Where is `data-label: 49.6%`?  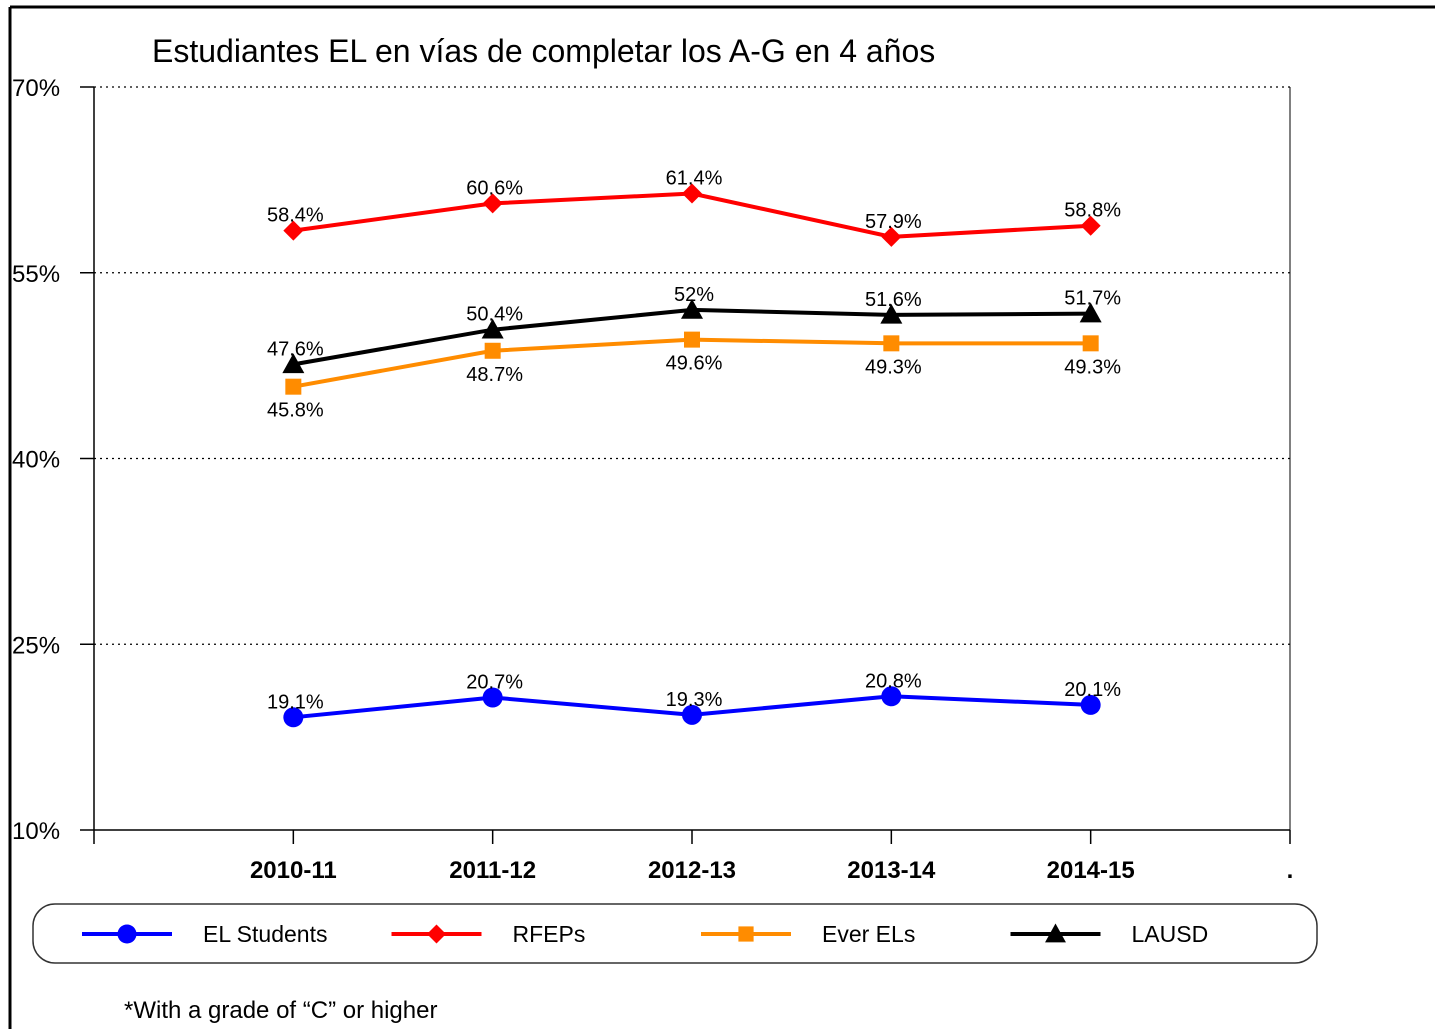 data-label: 49.6% is located at coordinates (694, 364).